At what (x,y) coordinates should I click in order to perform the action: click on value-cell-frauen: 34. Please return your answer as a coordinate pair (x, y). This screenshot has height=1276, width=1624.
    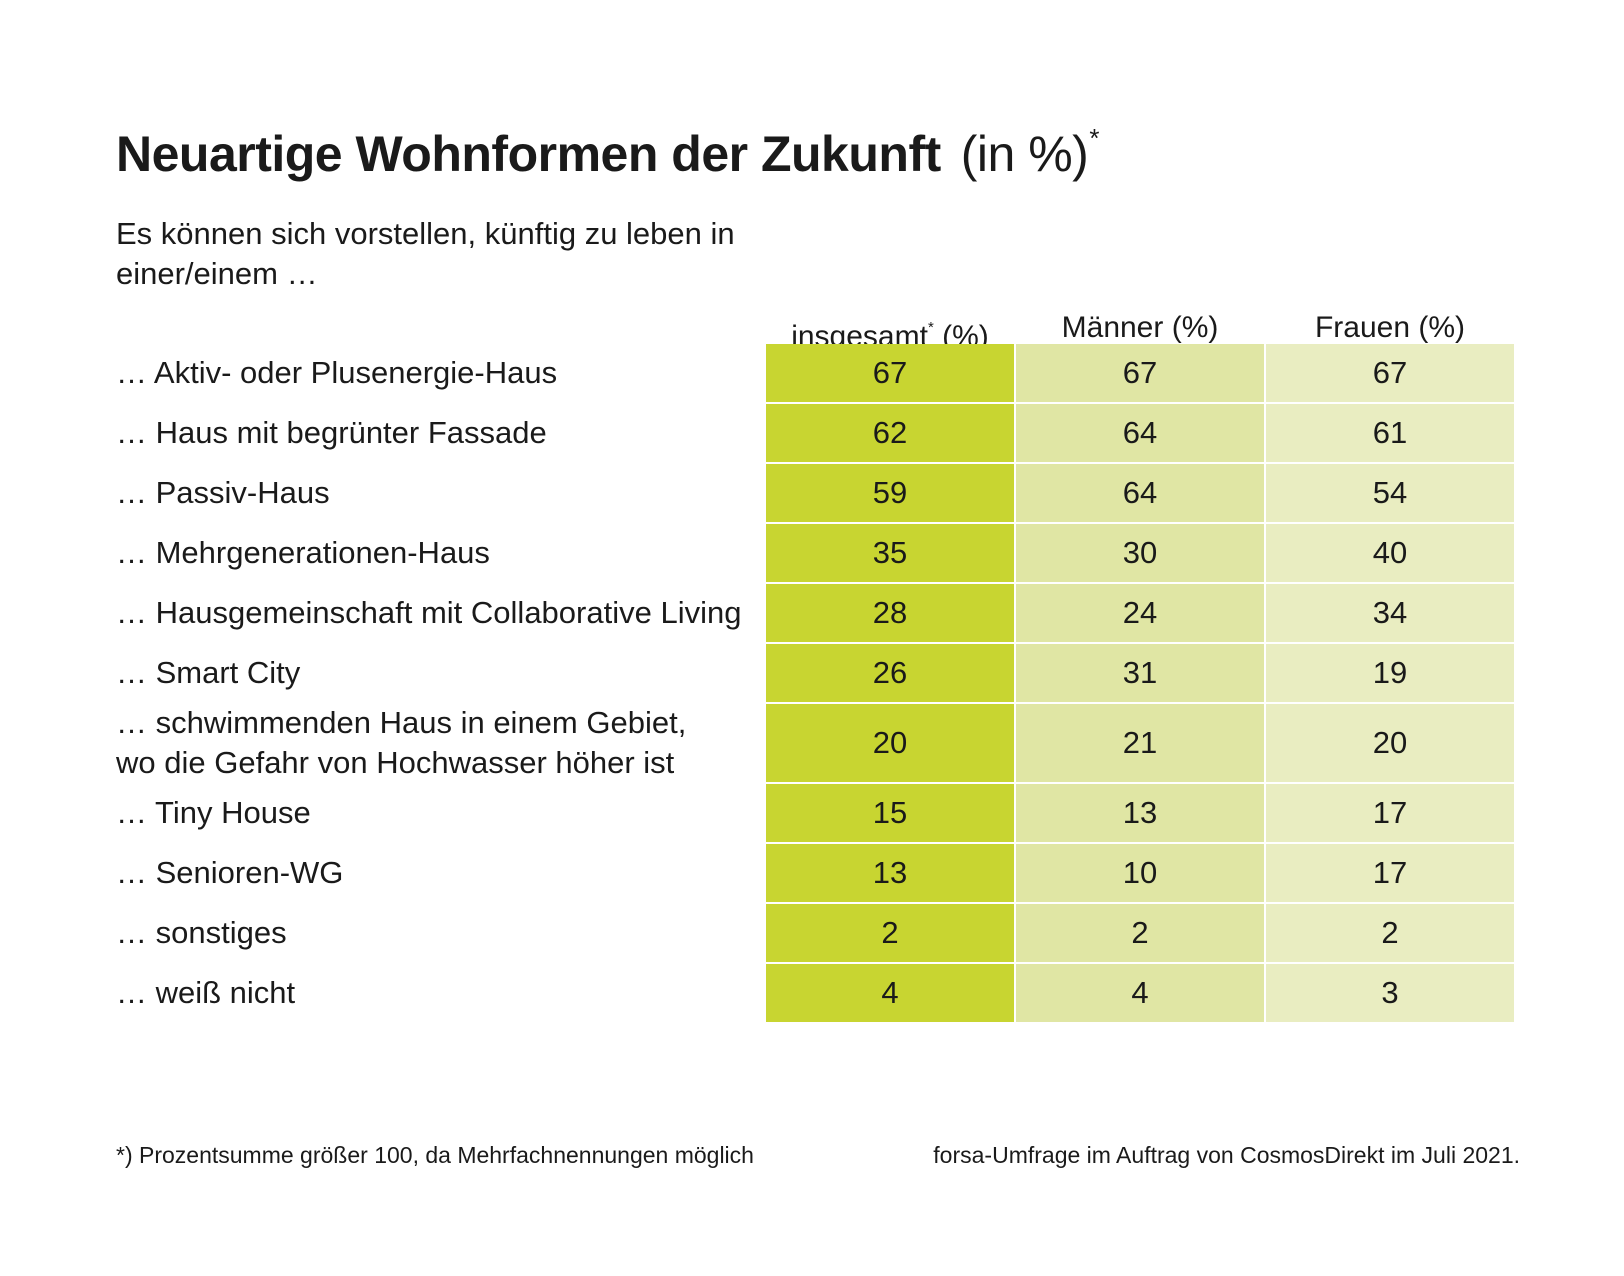
    Looking at the image, I should click on (1390, 613).